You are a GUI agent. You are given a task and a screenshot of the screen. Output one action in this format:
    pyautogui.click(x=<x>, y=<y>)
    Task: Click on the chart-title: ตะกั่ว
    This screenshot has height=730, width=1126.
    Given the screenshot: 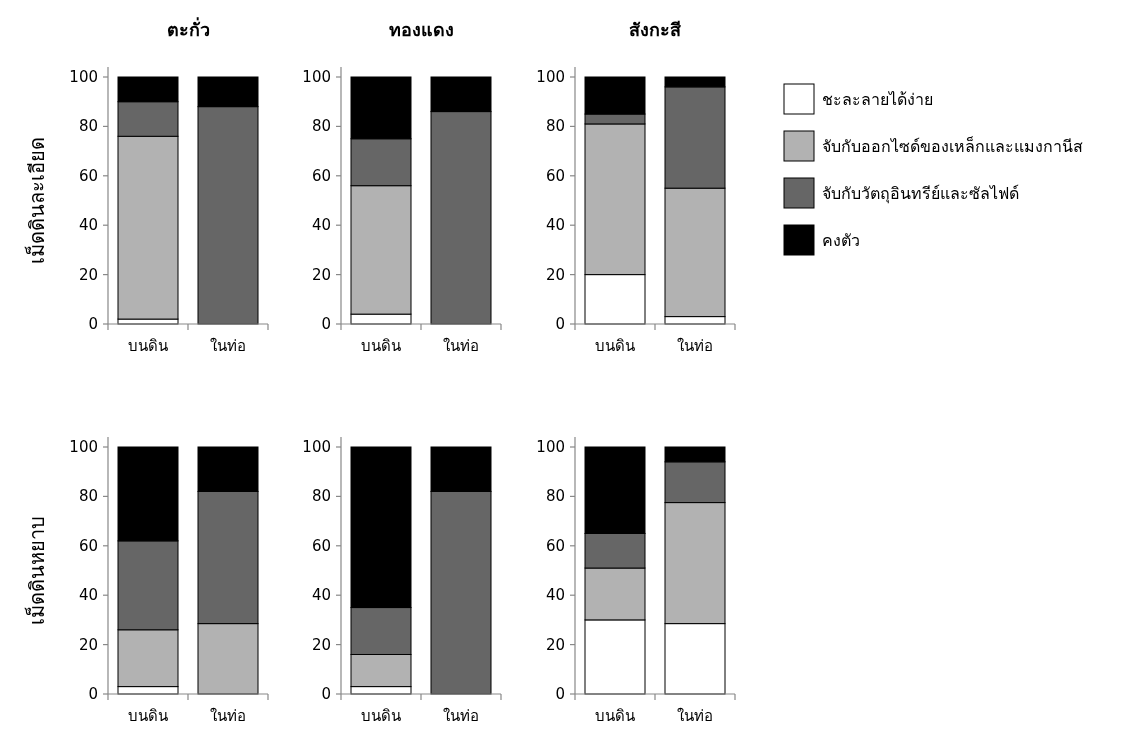 What is the action you would take?
    pyautogui.click(x=188, y=28)
    